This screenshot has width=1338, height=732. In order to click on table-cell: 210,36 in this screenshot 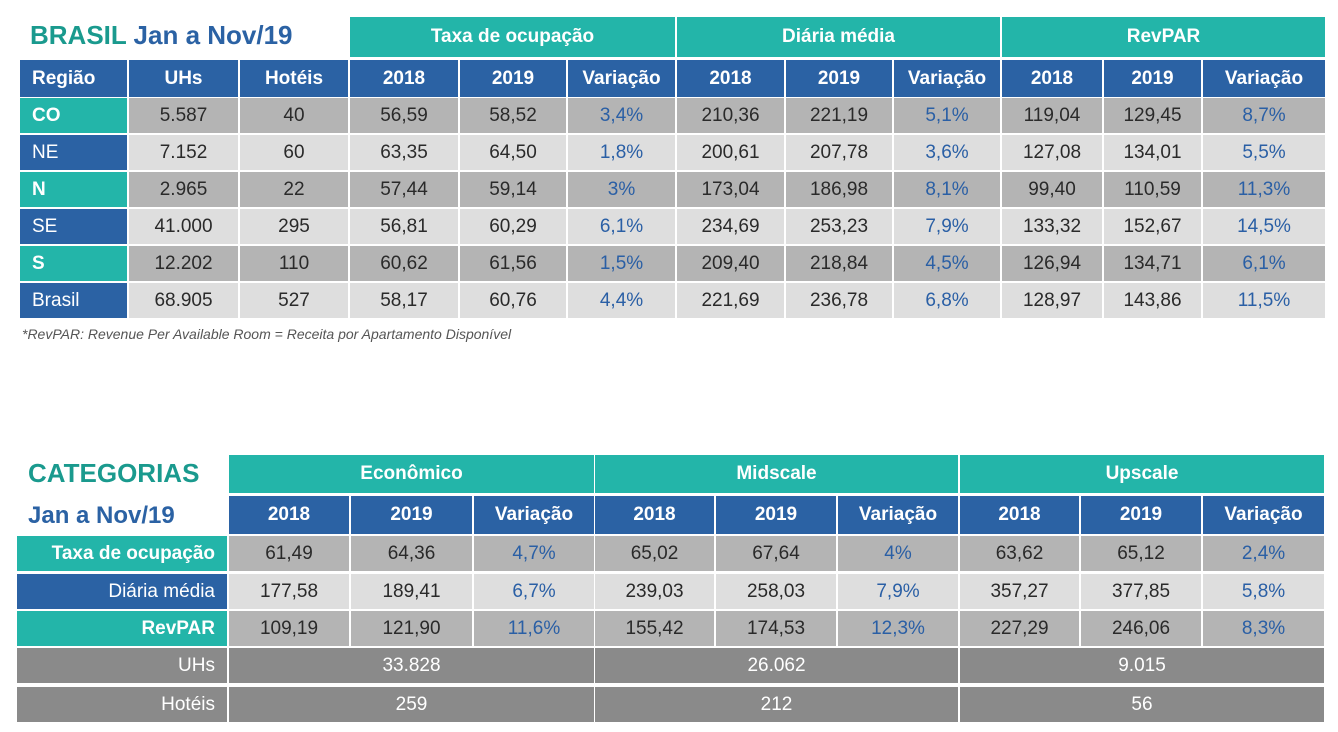, I will do `click(730, 115)`.